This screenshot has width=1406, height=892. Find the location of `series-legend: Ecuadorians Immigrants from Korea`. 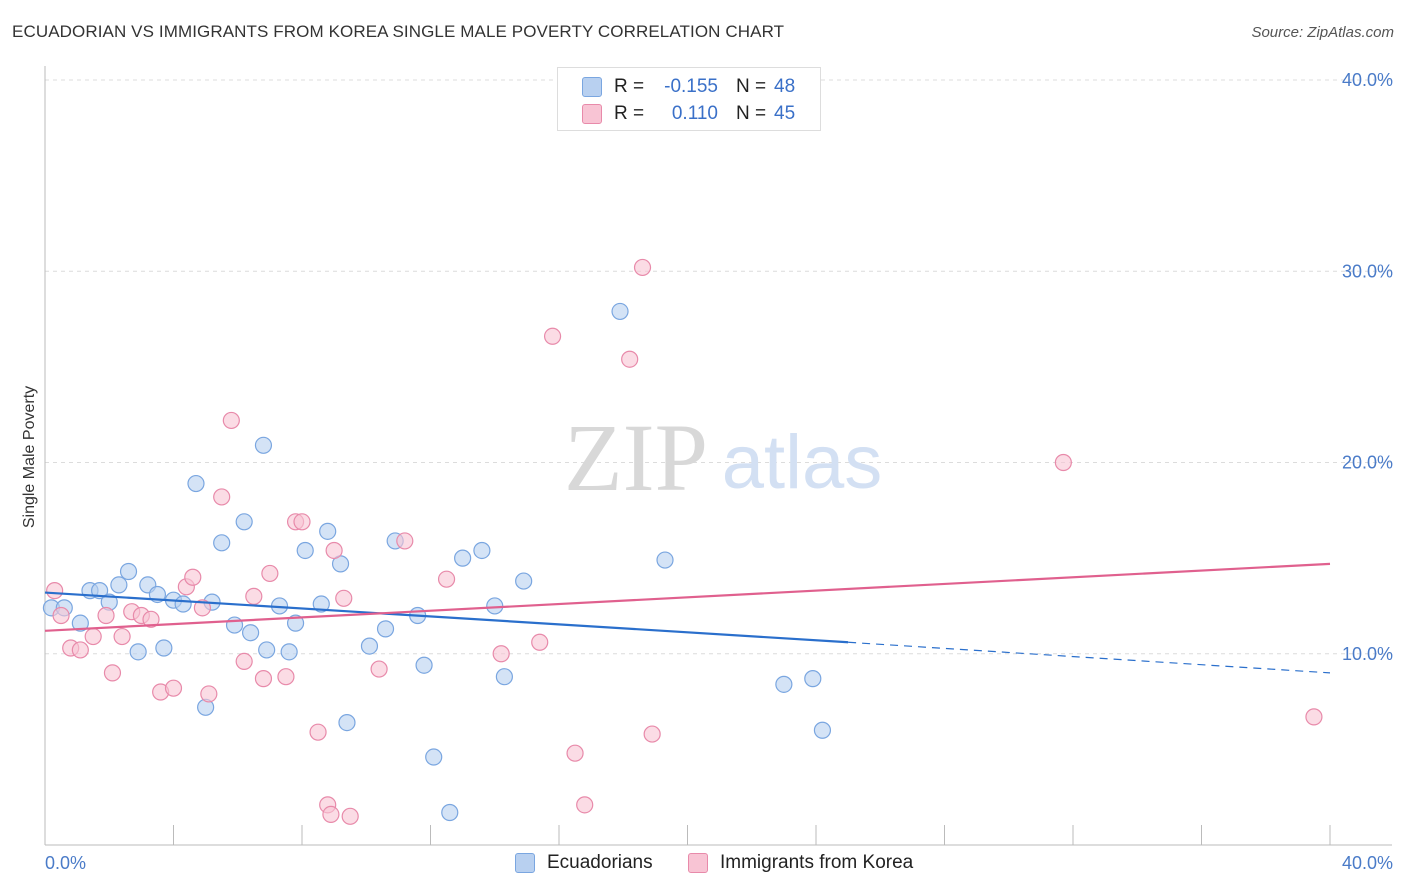

series-legend: Ecuadorians Immigrants from Korea is located at coordinates (703, 865).